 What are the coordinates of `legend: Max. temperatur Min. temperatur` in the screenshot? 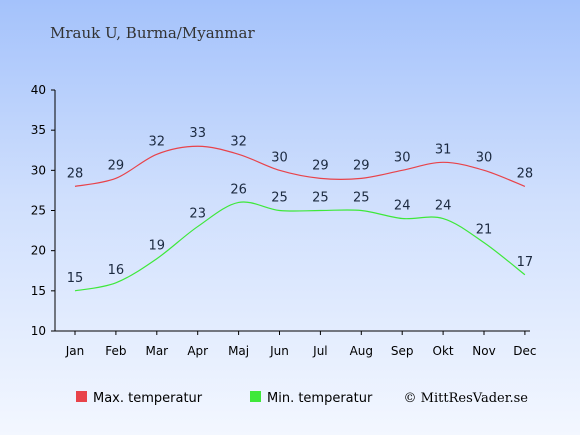 It's located at (224, 398).